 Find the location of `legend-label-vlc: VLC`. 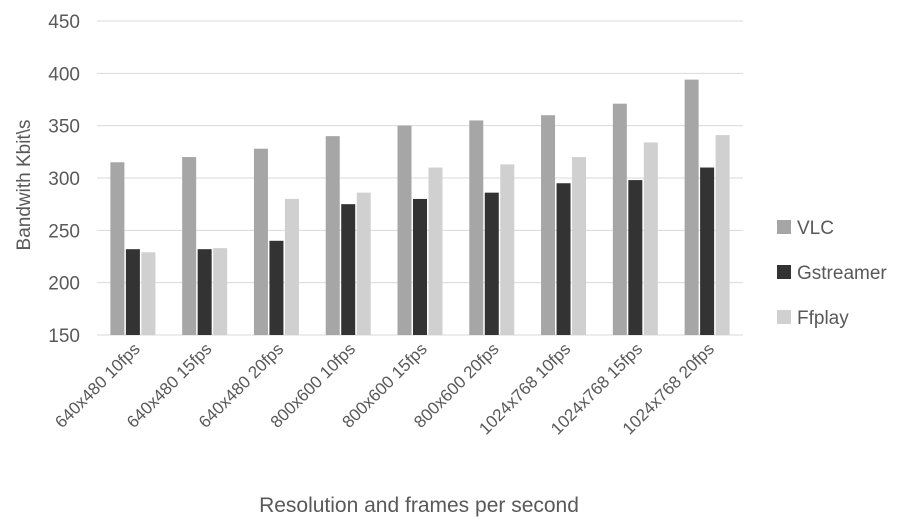

legend-label-vlc: VLC is located at coordinates (815, 228).